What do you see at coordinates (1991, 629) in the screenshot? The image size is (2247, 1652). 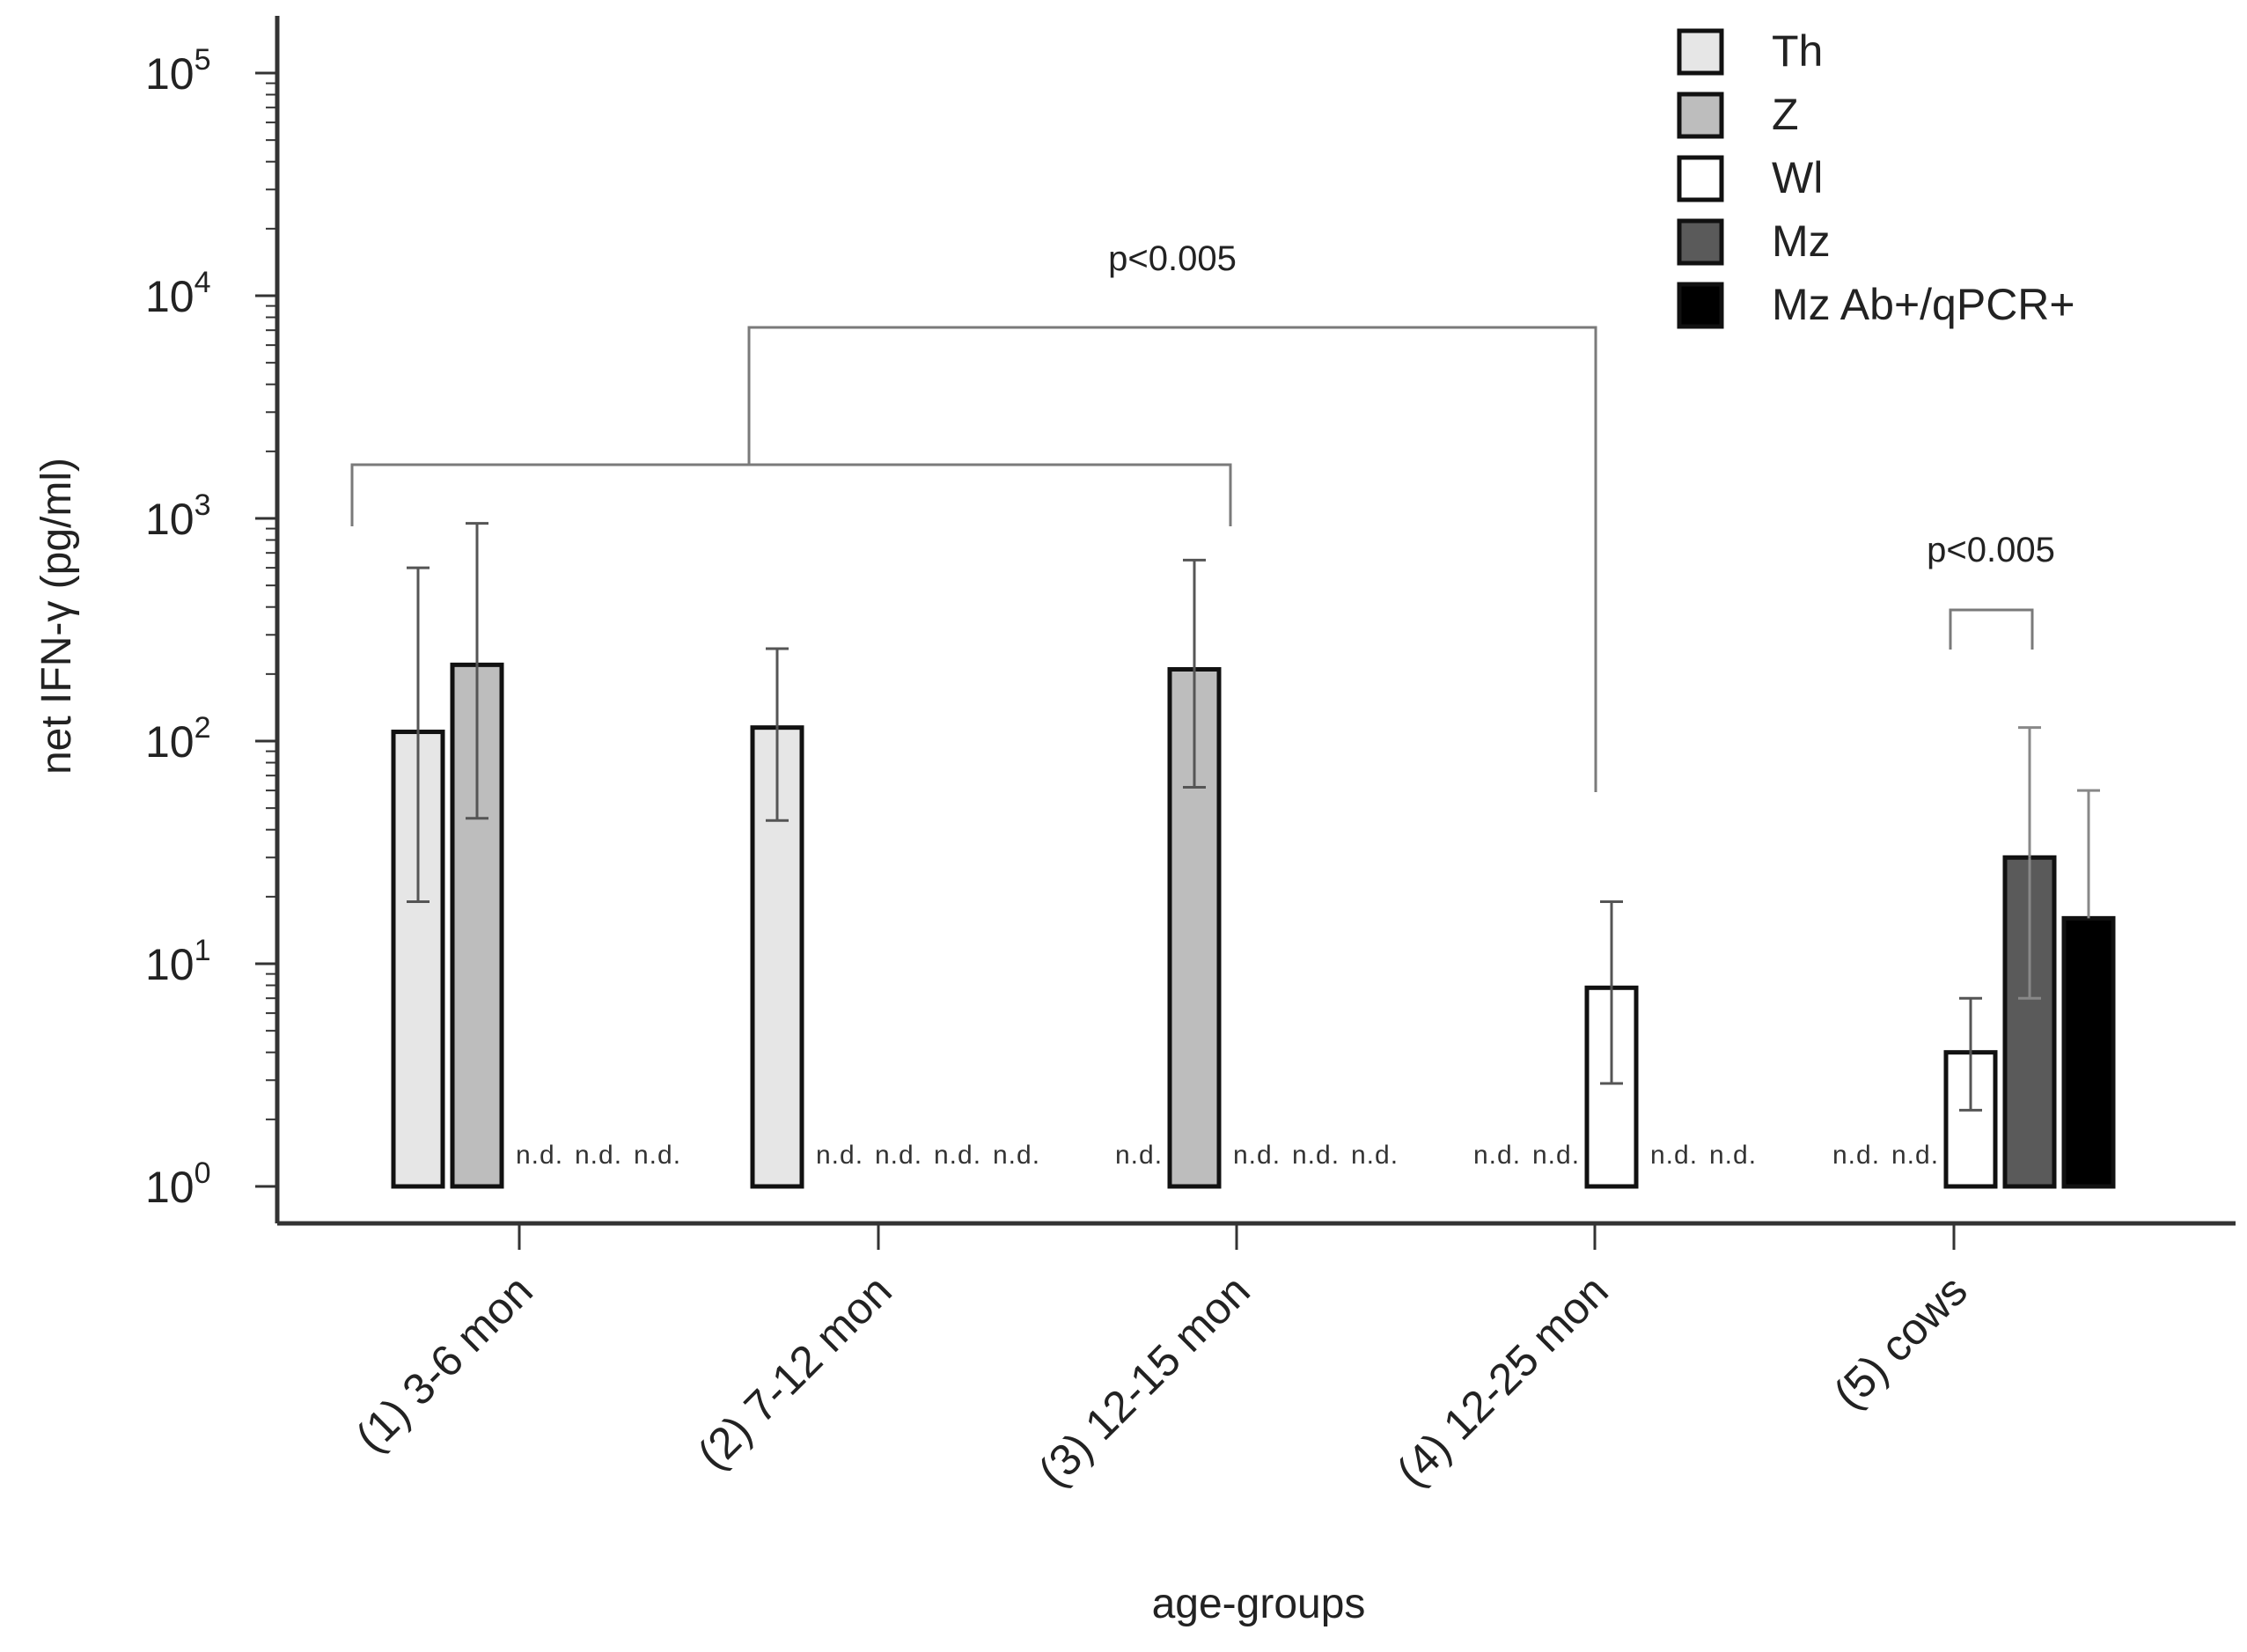 I see `bracket-wl-mz` at bounding box center [1991, 629].